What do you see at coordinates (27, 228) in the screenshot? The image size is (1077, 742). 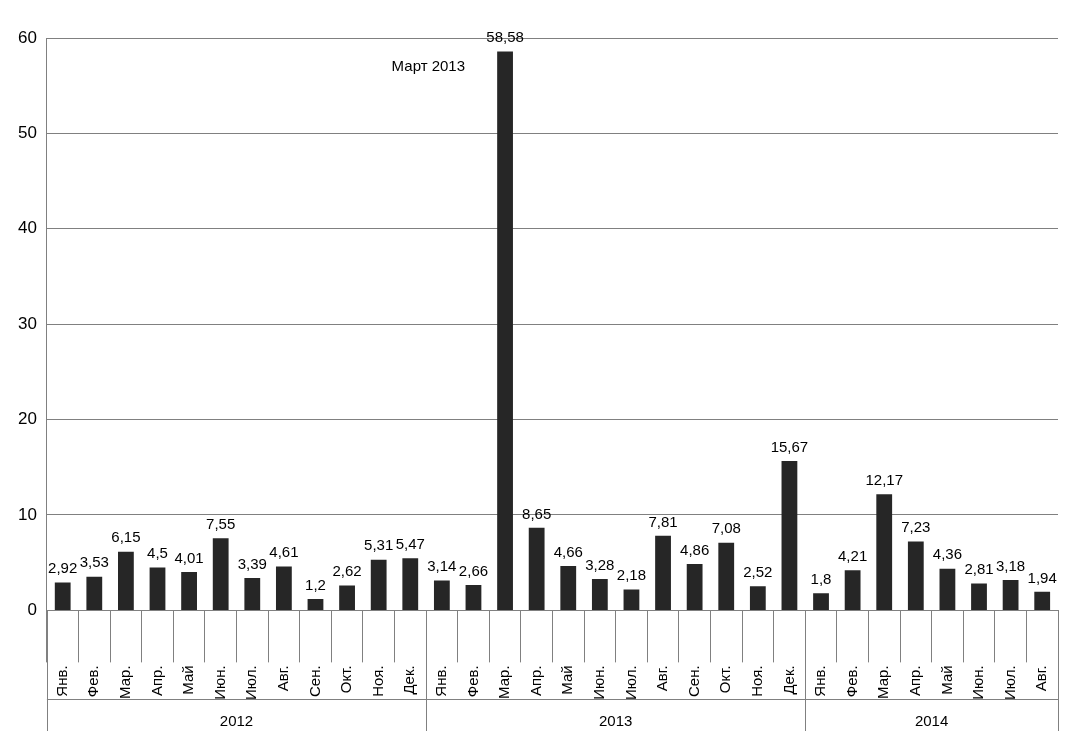 I see `y-tick-label: 40` at bounding box center [27, 228].